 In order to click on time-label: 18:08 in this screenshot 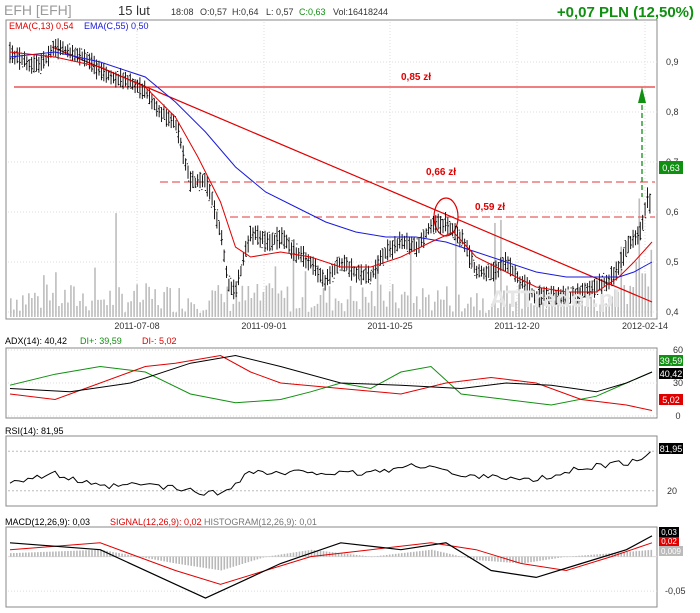, I will do `click(182, 12)`.